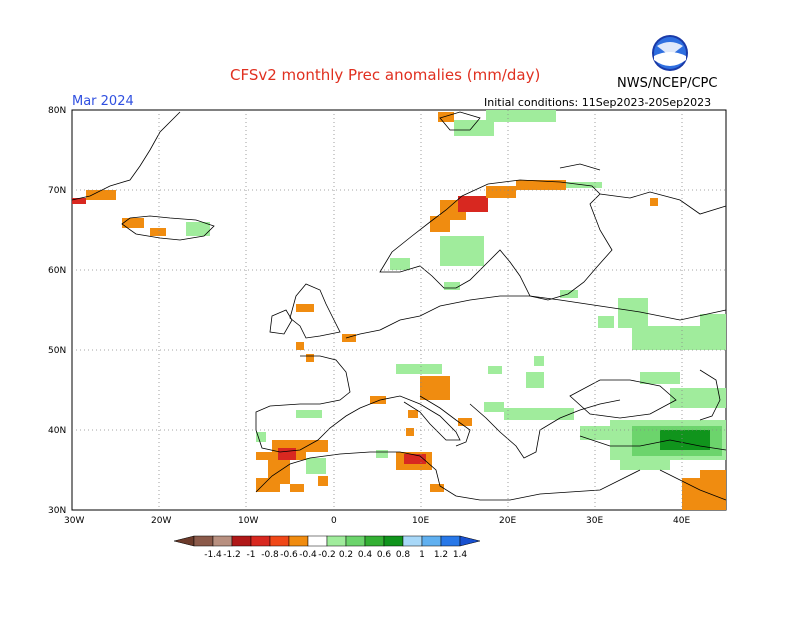  What do you see at coordinates (232, 555) in the screenshot?
I see `colorbar-label: -1.2` at bounding box center [232, 555].